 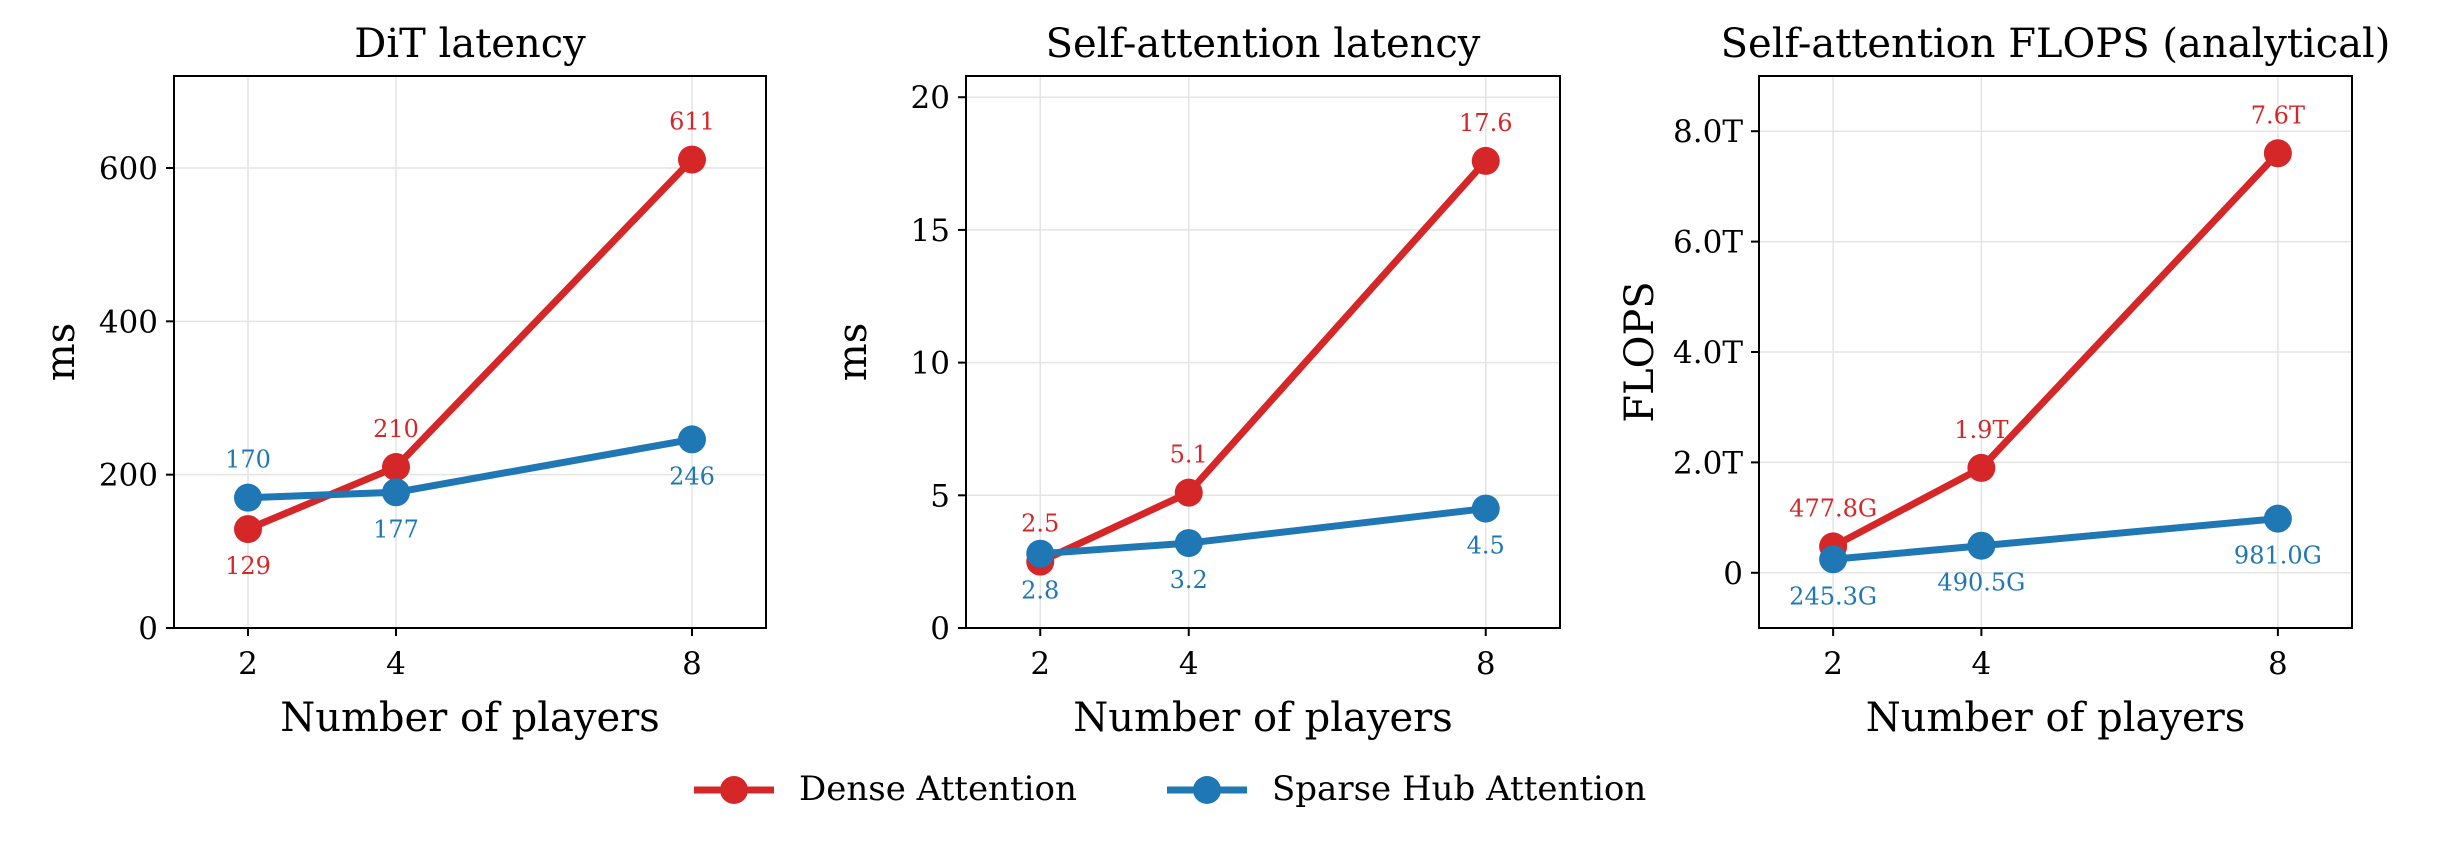 I want to click on legend-label: Sparse Hub Attention, so click(x=1459, y=789).